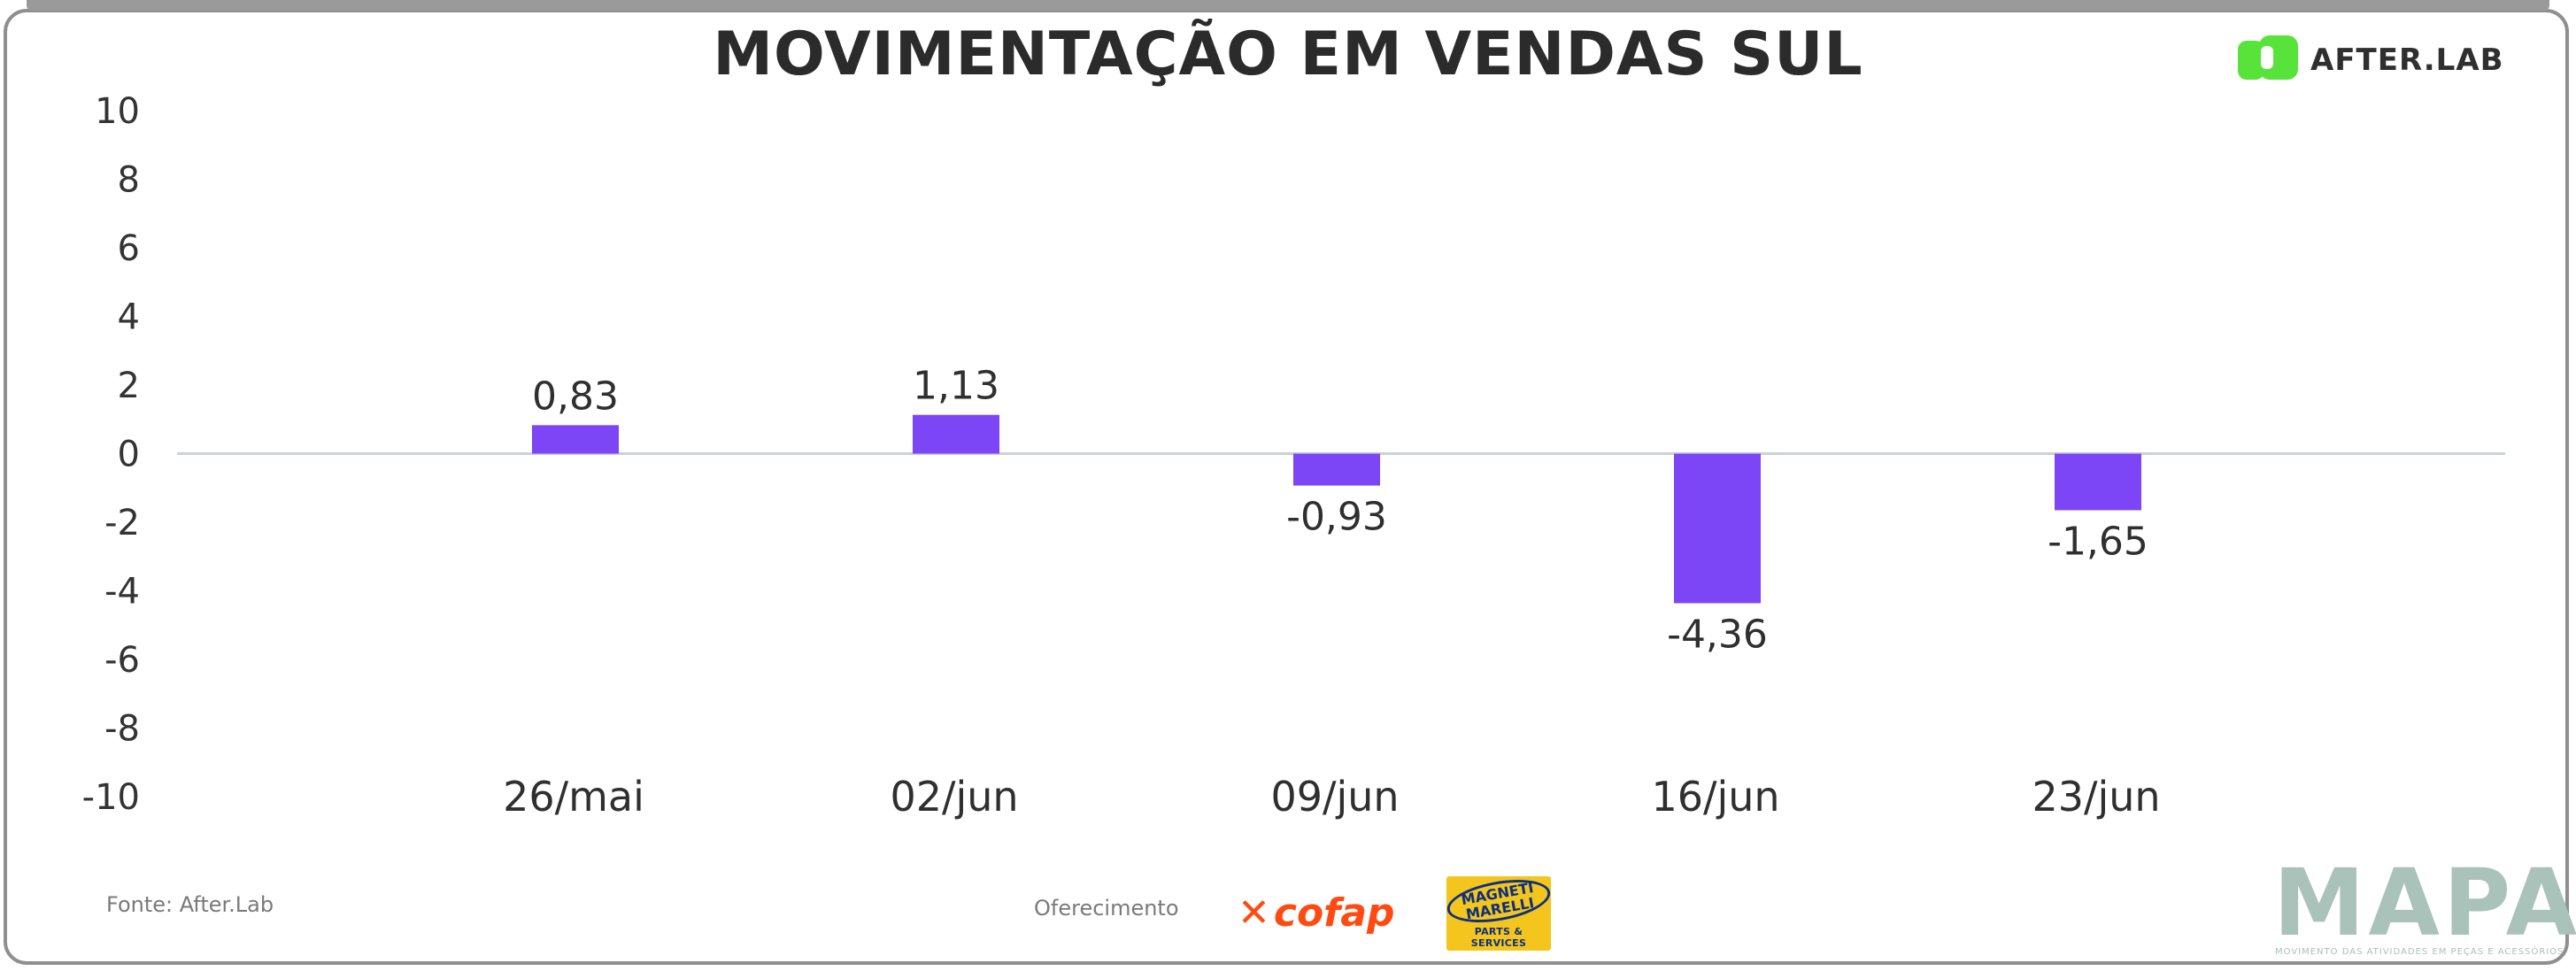 The image size is (2576, 971). I want to click on y-tick-label: 4, so click(129, 318).